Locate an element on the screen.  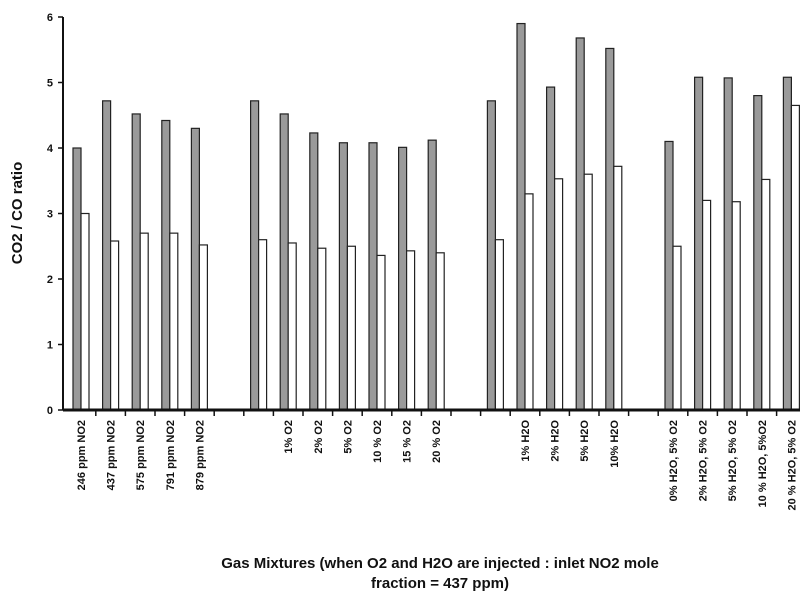
x-tick-label: 791 ppm NO2 is located at coordinates (171, 455).